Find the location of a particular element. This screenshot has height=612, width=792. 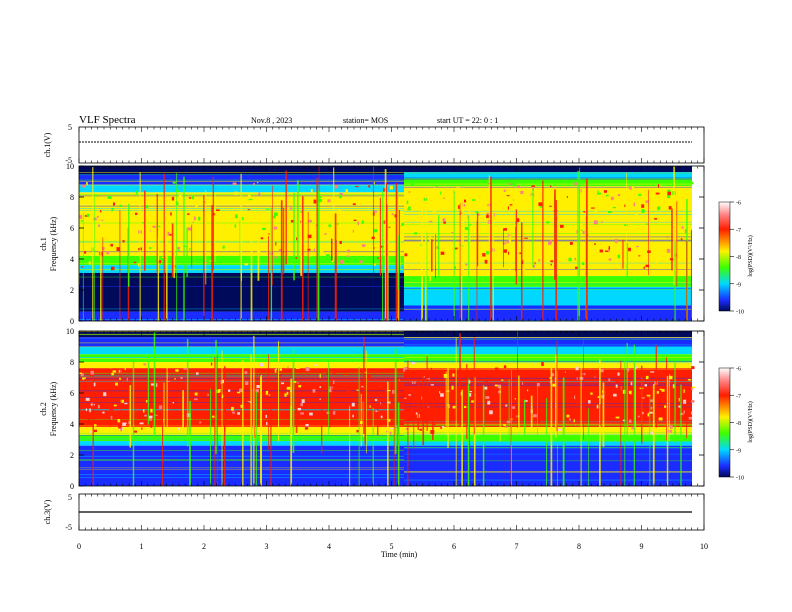

colorbar-tick-label: -6 is located at coordinates (738, 204).